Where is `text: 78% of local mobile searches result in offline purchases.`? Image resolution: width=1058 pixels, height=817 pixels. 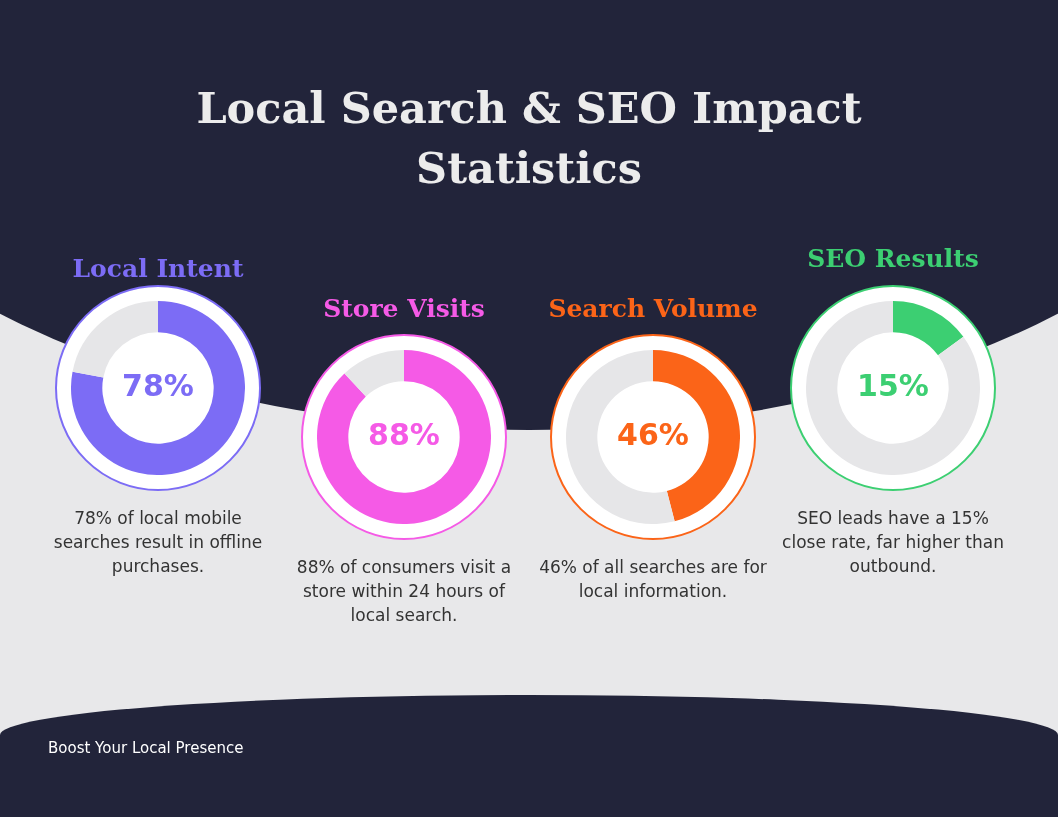
text: 78% of local mobile searches result in offline purchases. is located at coordinates (158, 542).